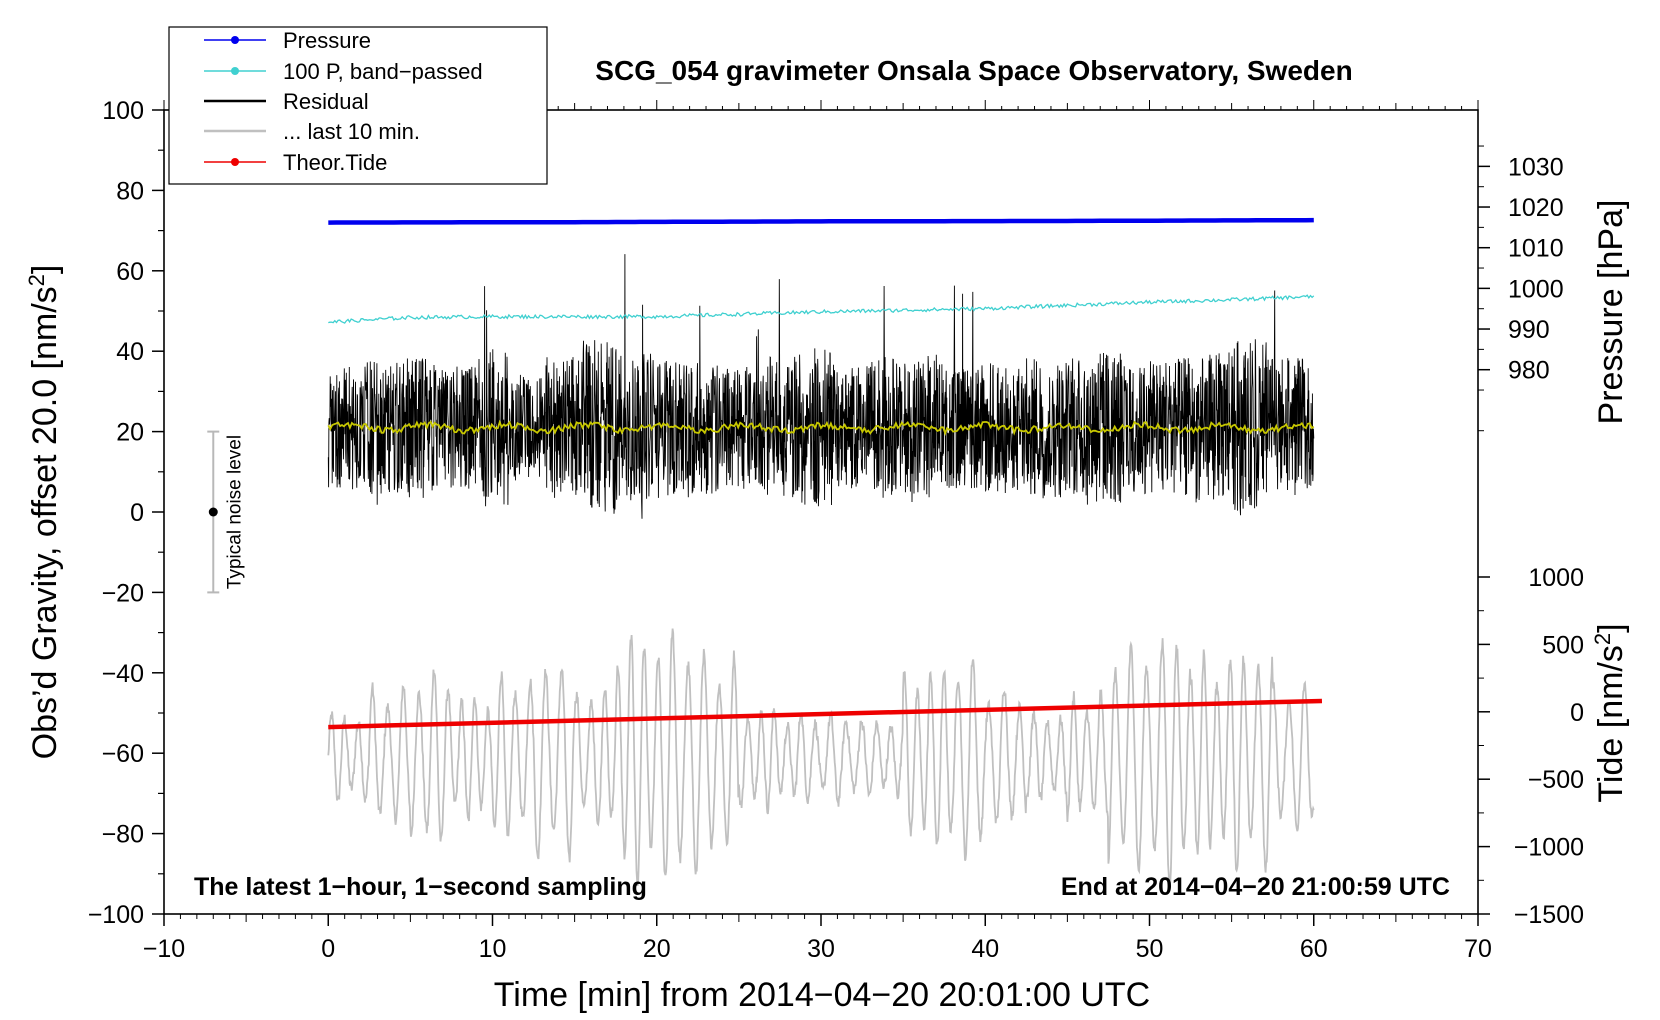 The height and width of the screenshot is (1020, 1660). Describe the element at coordinates (235, 40) in the screenshot. I see `legend-marker-pressure` at that location.